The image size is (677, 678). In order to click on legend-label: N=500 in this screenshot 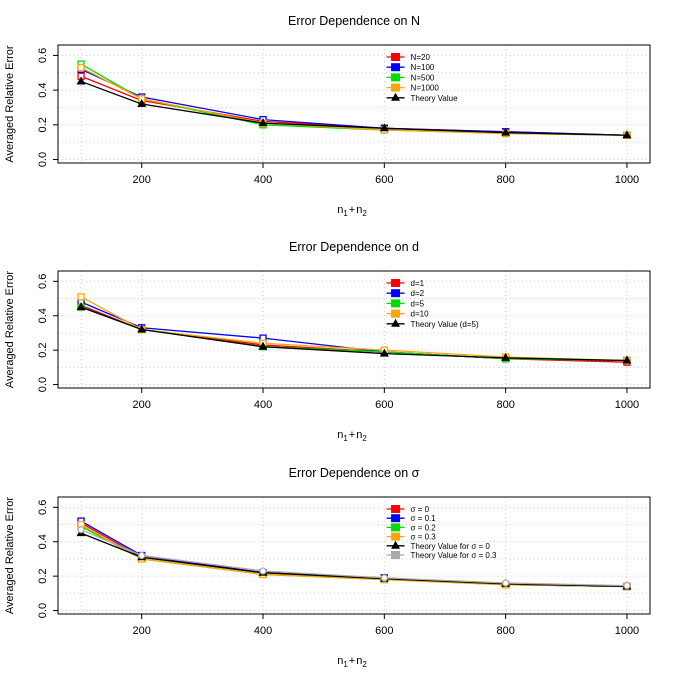, I will do `click(423, 77)`.